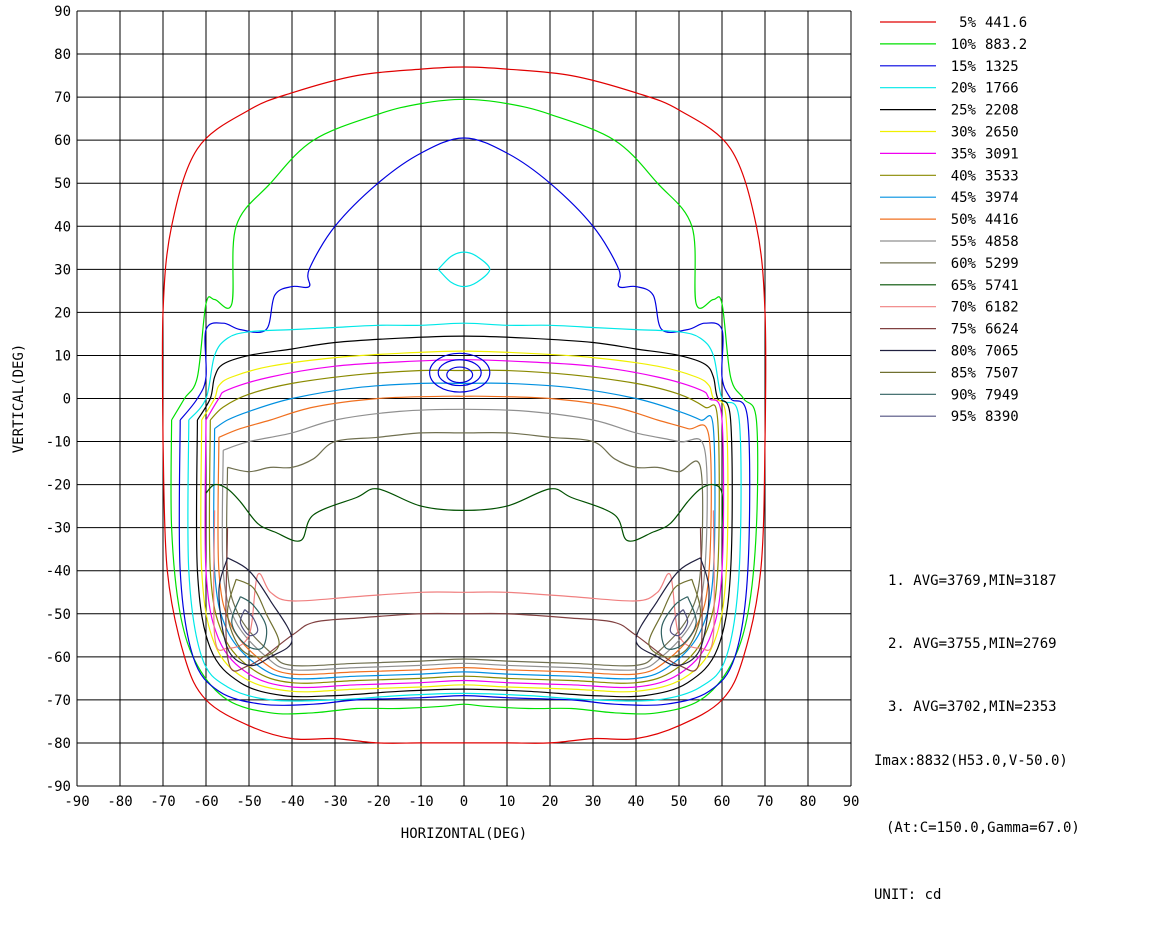  I want to click on legend-percent: 45%, so click(964, 198).